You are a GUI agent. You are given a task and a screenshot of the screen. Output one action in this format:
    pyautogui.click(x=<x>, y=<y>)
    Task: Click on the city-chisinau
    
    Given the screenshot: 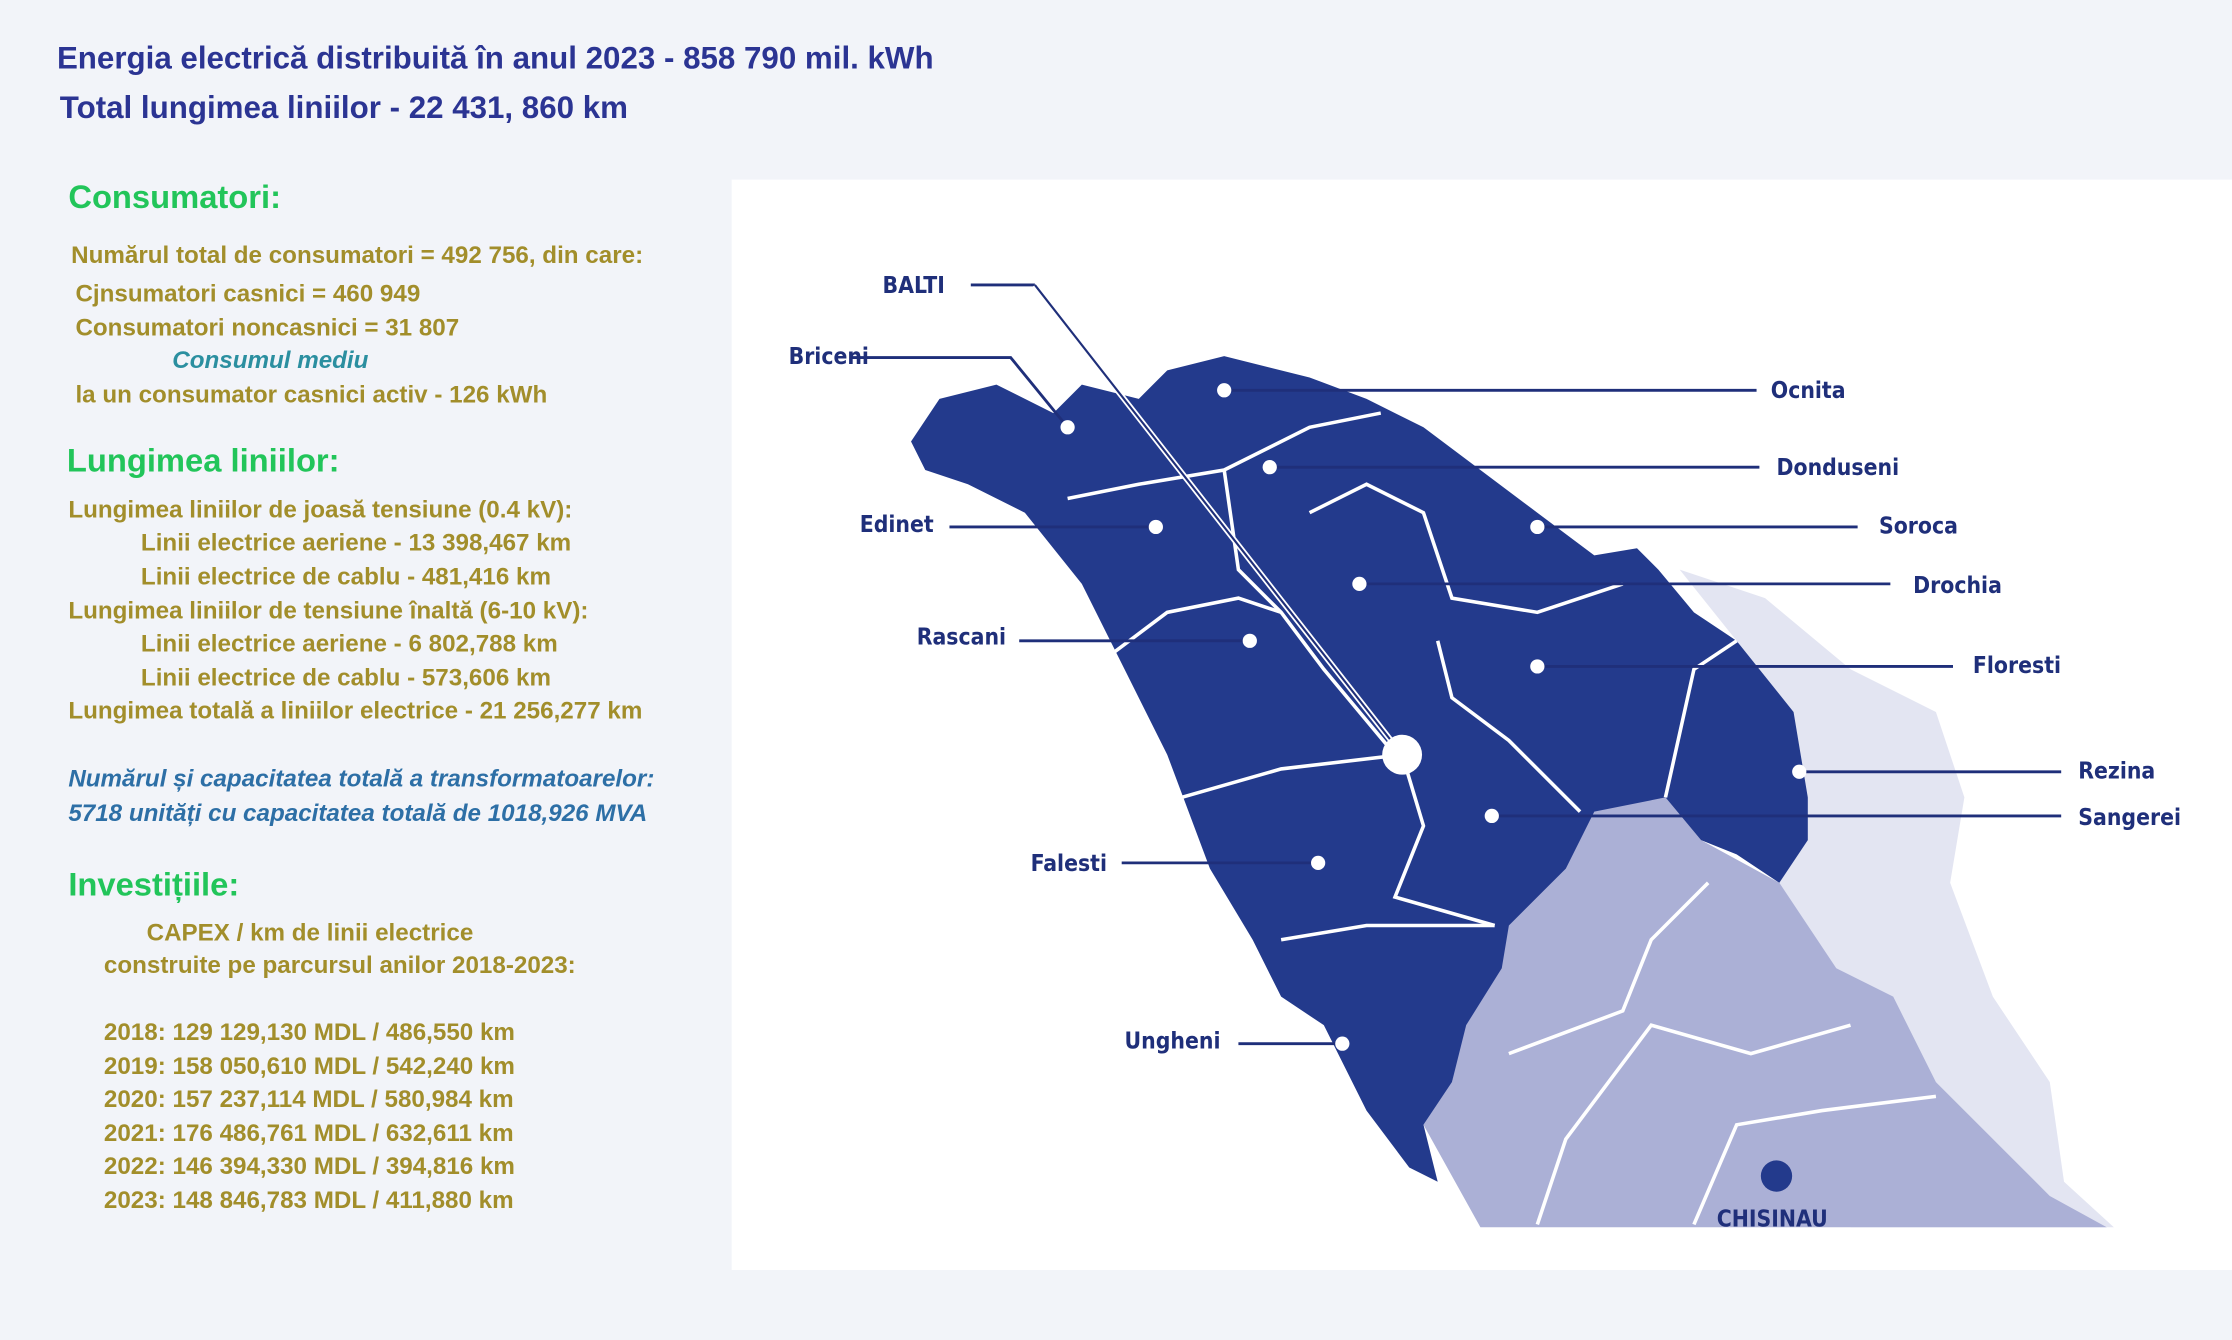 What is the action you would take?
    pyautogui.click(x=1776, y=1176)
    